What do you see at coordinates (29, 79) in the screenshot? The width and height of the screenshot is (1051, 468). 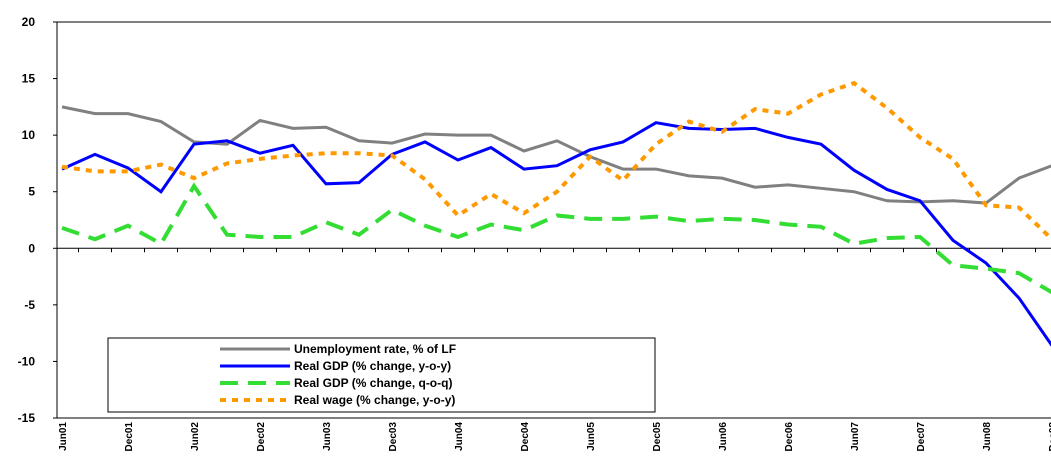 I see `y-tick-label: 15` at bounding box center [29, 79].